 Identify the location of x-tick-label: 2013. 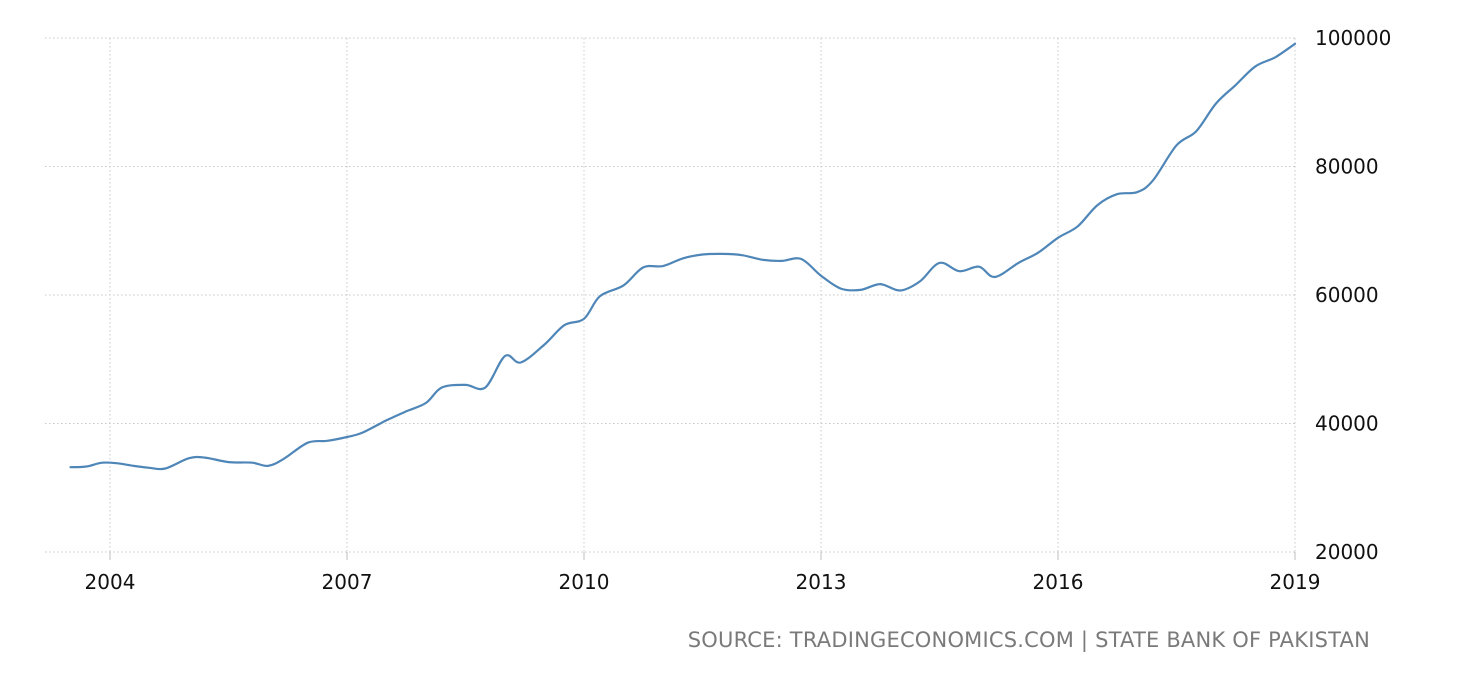
(821, 582).